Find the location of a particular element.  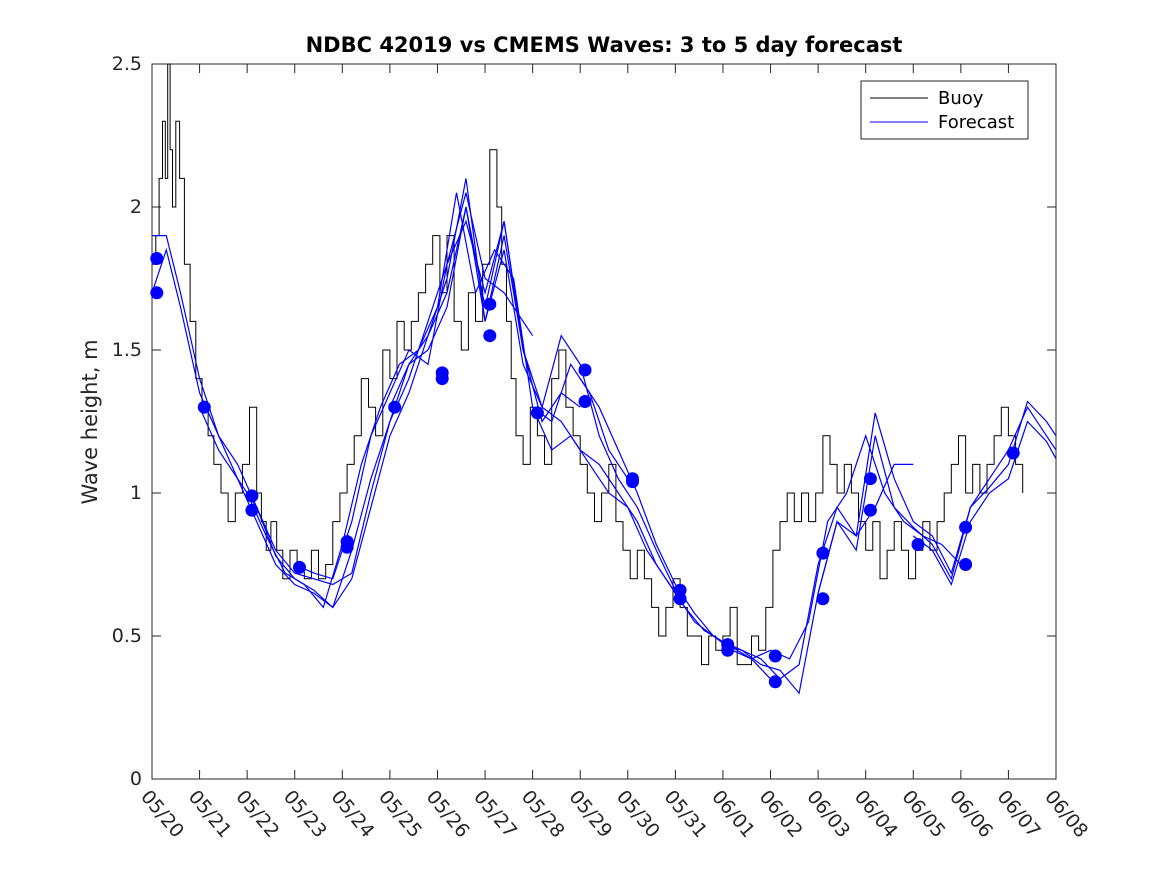

y-tick-label: 2 is located at coordinates (136, 207).